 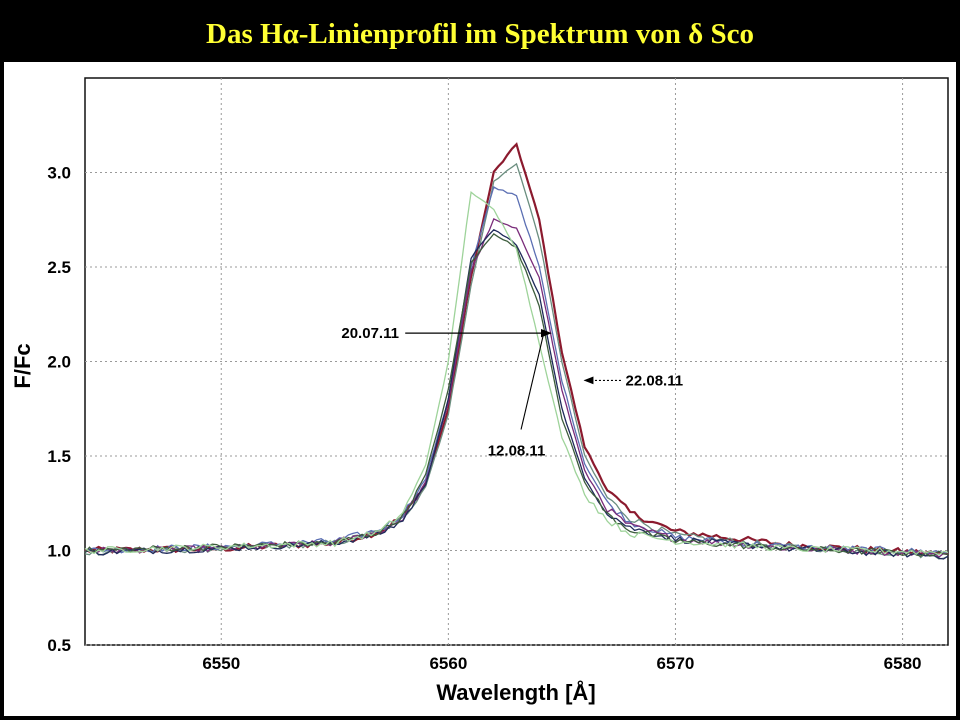 I want to click on y-tick-label: 2.5, so click(x=59, y=267).